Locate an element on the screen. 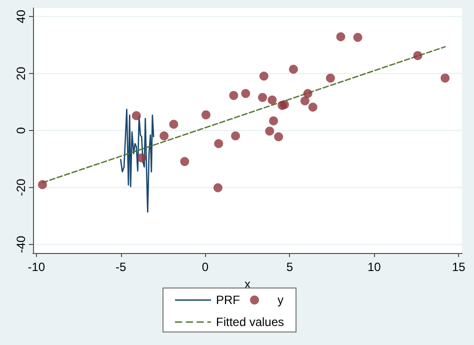 This screenshot has width=474, height=345. x-tick-label: 0 is located at coordinates (205, 267).